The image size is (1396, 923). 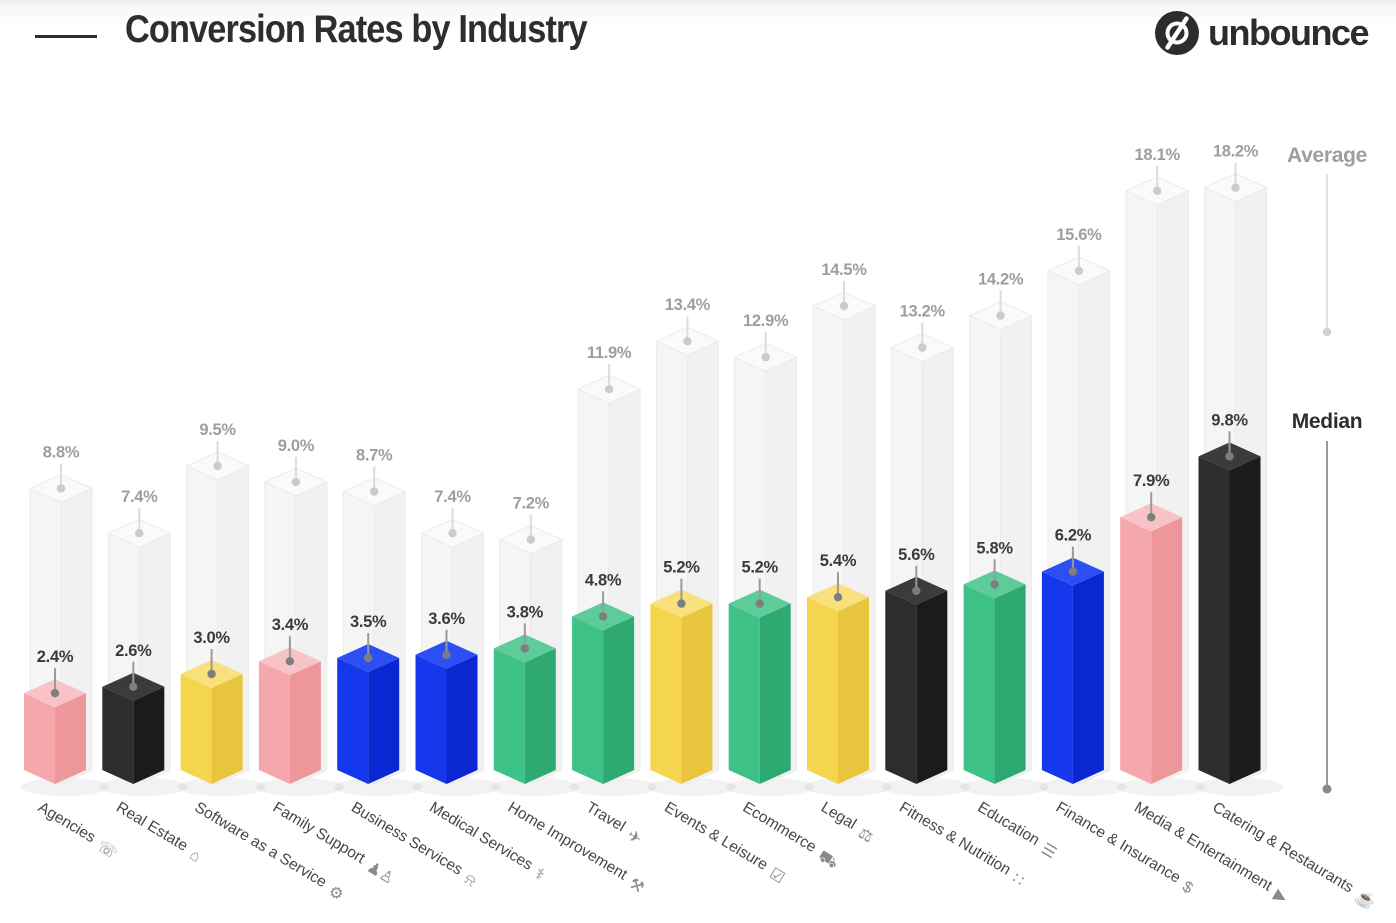 I want to click on average-callout-home-improvement-value-label: 7.2%, so click(x=531, y=504).